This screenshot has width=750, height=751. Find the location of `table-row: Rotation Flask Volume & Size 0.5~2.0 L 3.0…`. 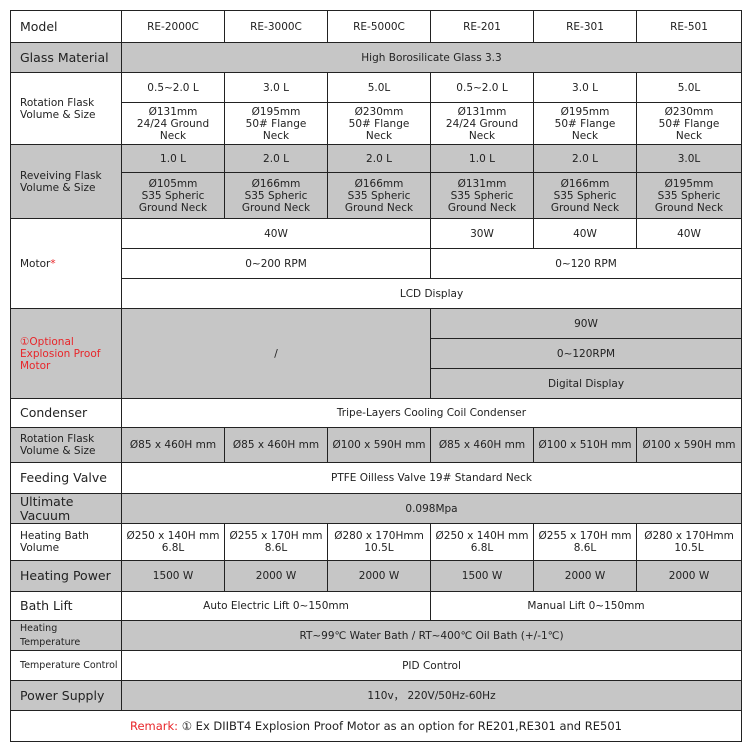

table-row: Rotation Flask Volume & Size 0.5~2.0 L 3.0… is located at coordinates (376, 108).